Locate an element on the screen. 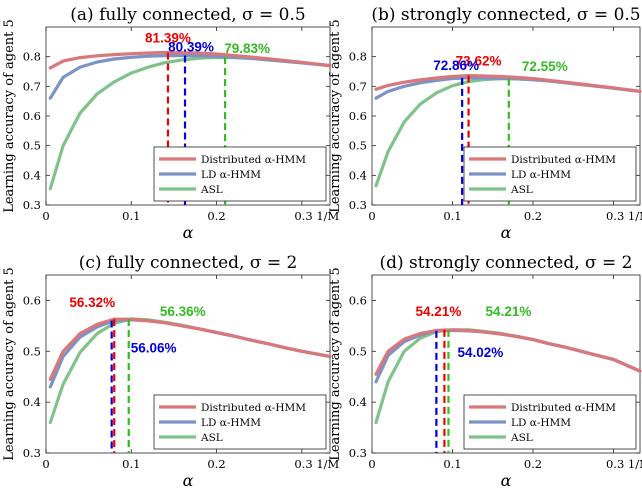 This screenshot has width=642, height=498. panel-title: (b) strongly connected, σ = 0.5 is located at coordinates (505, 15).